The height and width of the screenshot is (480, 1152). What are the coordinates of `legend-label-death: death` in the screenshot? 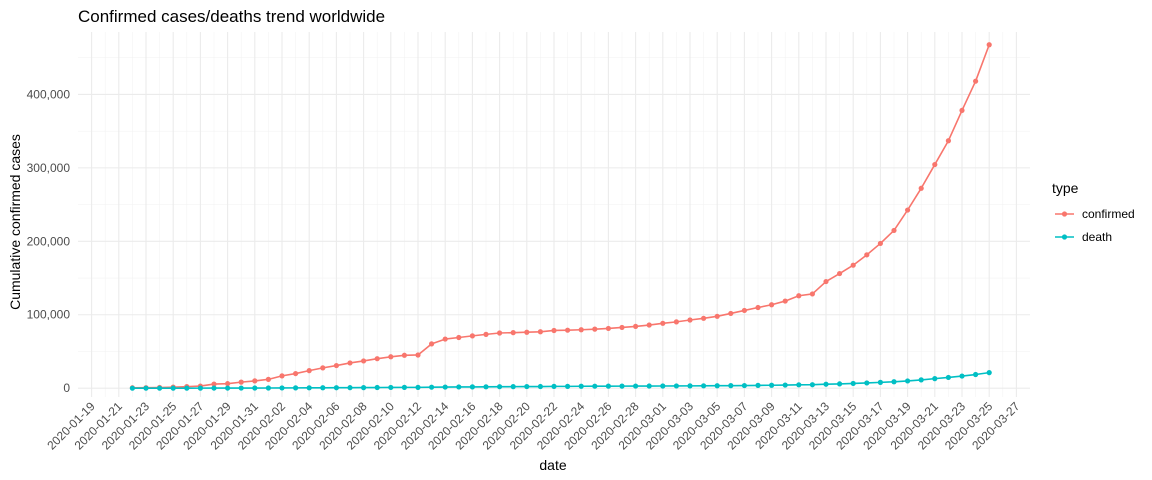 It's located at (1097, 237).